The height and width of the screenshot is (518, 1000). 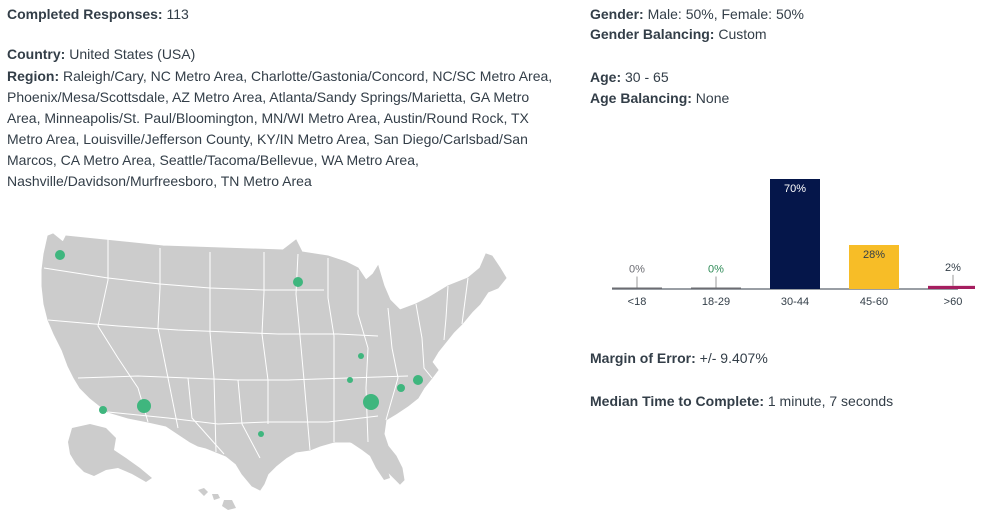 I want to click on gender-balancing-row: Gender Balancing: Custom, so click(x=678, y=34).